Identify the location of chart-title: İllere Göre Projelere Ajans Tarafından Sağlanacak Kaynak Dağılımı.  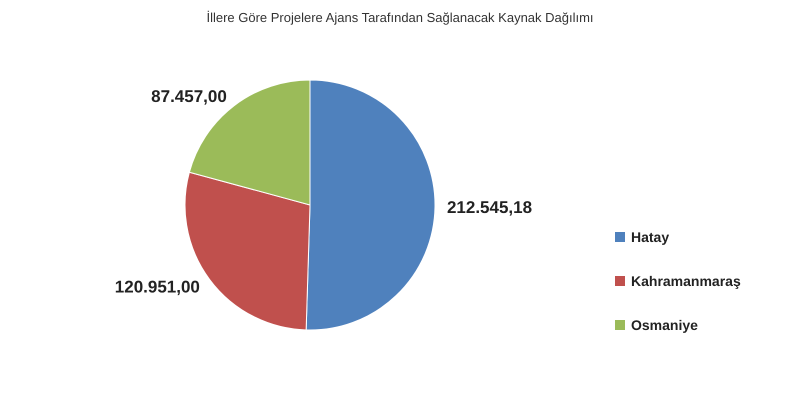
(400, 17).